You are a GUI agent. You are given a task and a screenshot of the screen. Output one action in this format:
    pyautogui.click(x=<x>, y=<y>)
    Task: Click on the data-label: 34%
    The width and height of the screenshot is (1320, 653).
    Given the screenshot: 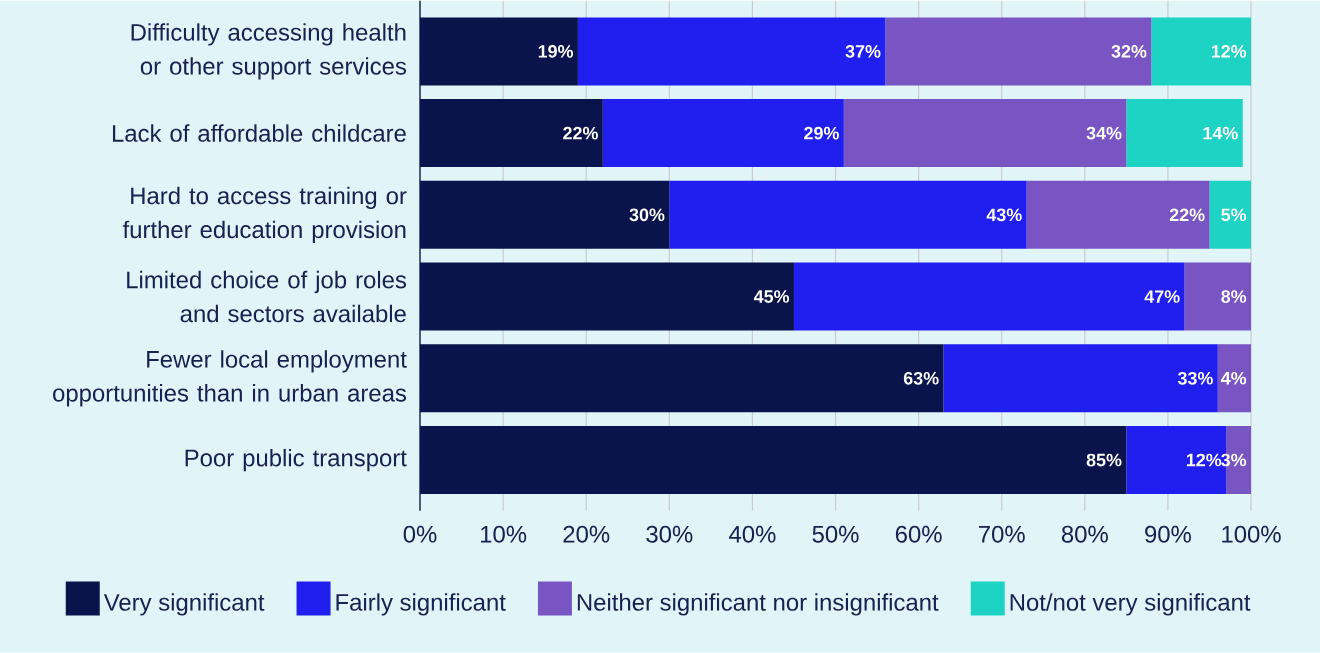 What is the action you would take?
    pyautogui.click(x=1104, y=133)
    